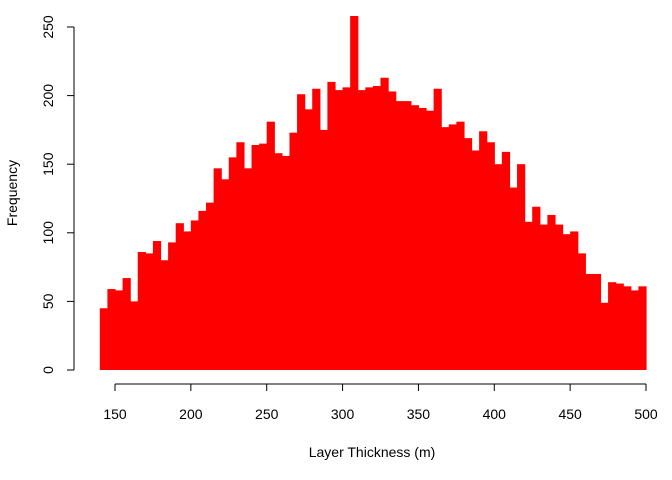 Image resolution: width=672 pixels, height=480 pixels. Describe the element at coordinates (191, 414) in the screenshot. I see `x-tick-label: 200` at that location.